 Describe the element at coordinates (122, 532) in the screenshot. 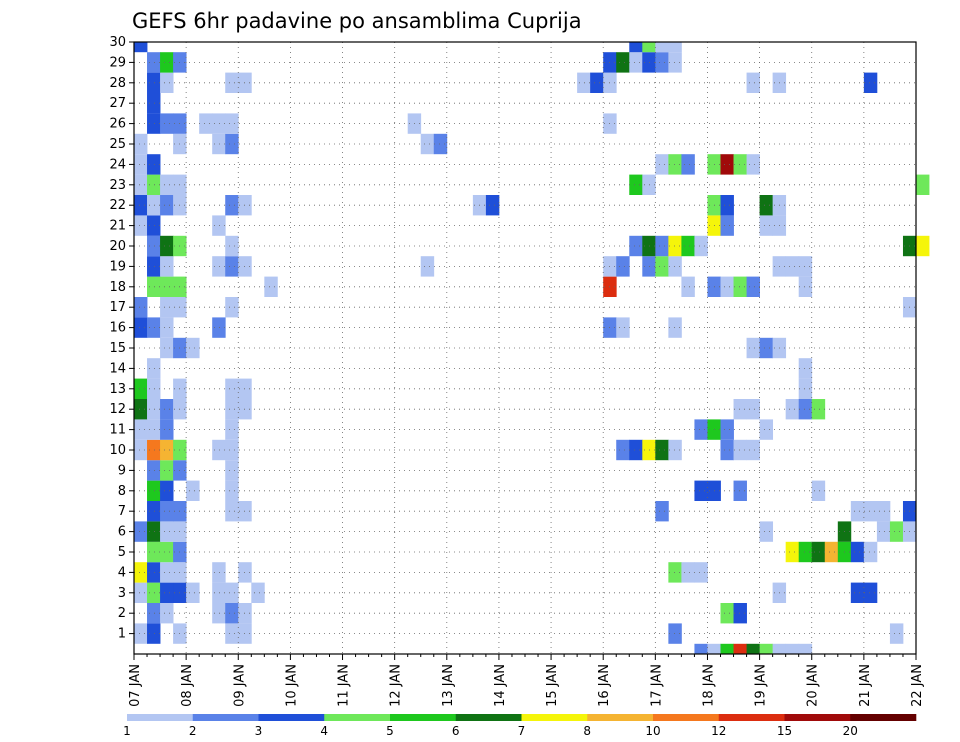

I see `y-tick-label: 6` at that location.